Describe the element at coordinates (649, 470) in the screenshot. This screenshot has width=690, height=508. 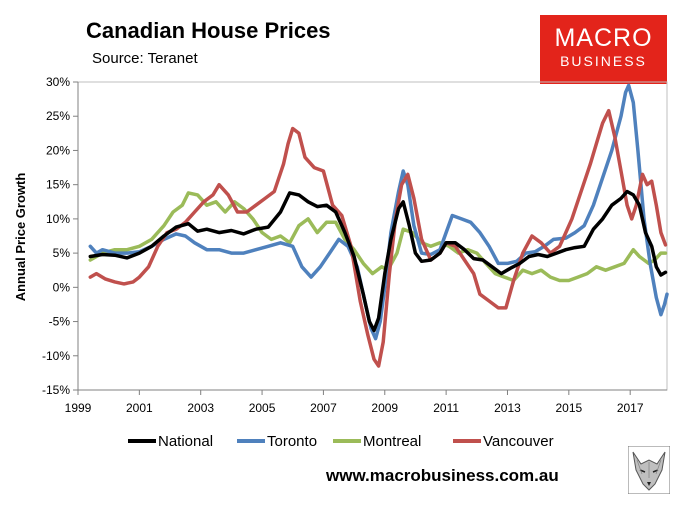
I see `fox-mascot-icon` at that location.